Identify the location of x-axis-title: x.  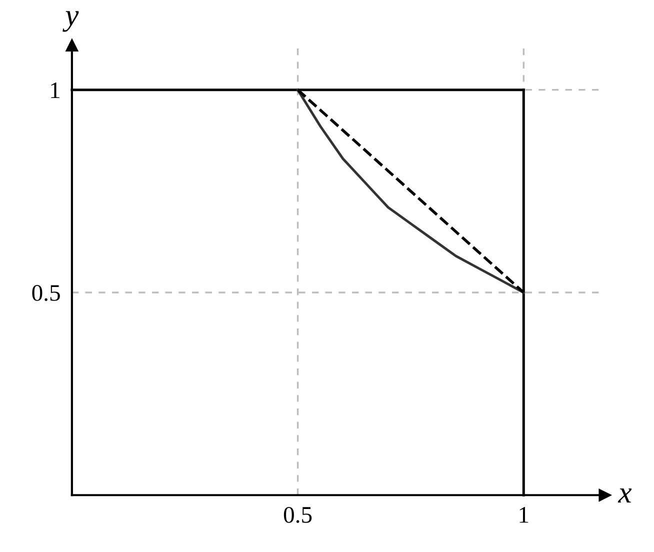
(625, 495).